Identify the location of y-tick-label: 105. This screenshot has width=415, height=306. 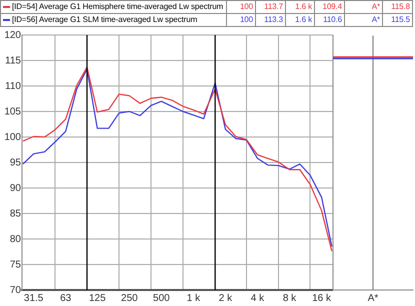
(13, 112).